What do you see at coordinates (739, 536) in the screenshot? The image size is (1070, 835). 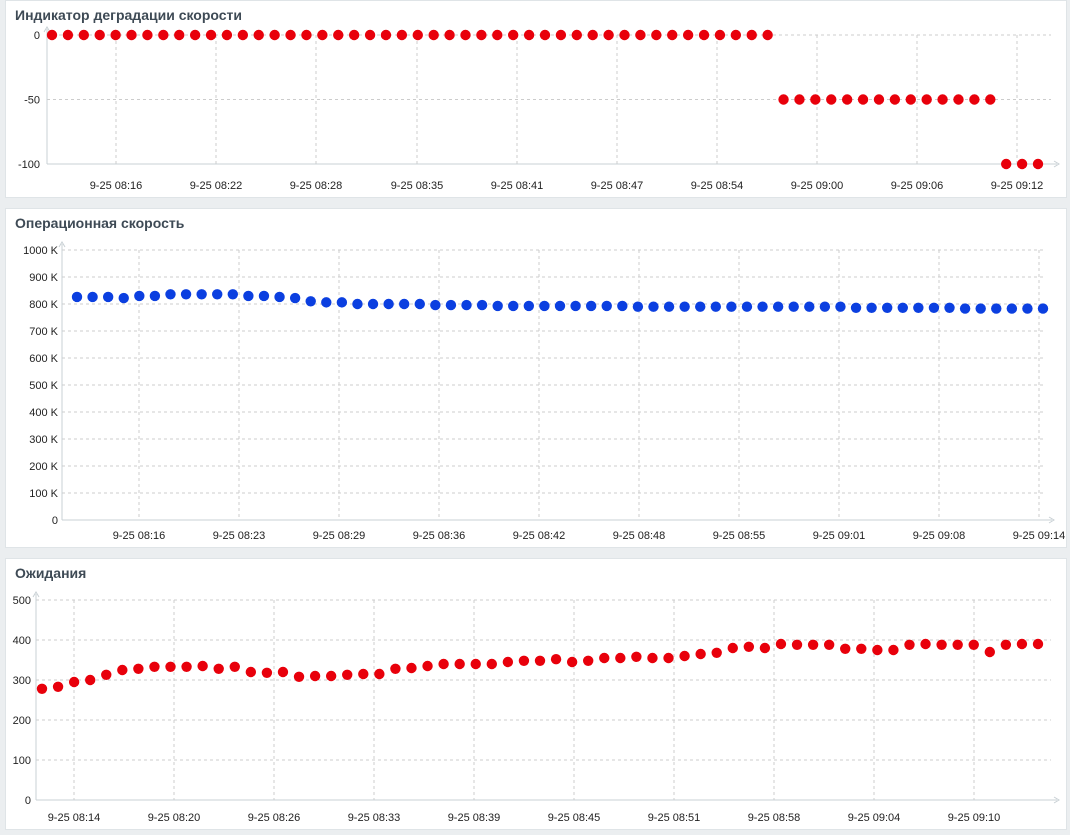 I see `x-tick-label: 9-25 08:55` at bounding box center [739, 536].